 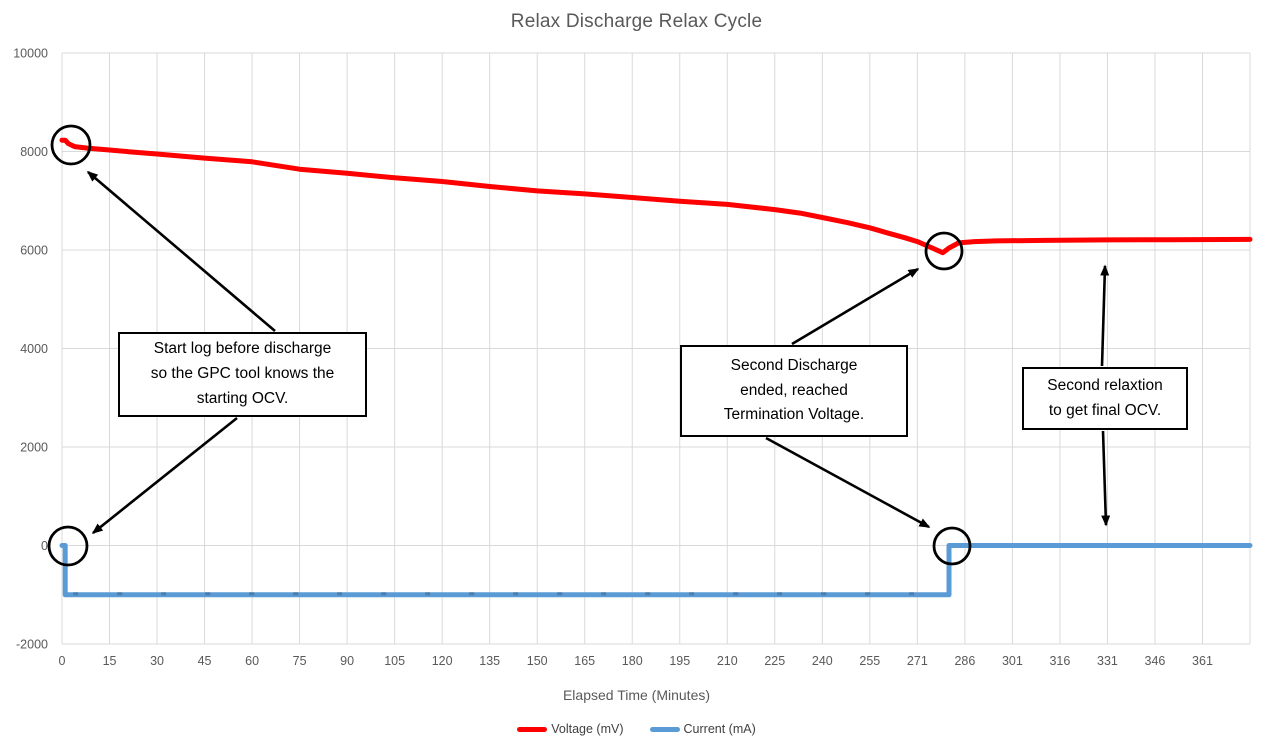 What do you see at coordinates (584, 661) in the screenshot?
I see `x-tick-label: 165` at bounding box center [584, 661].